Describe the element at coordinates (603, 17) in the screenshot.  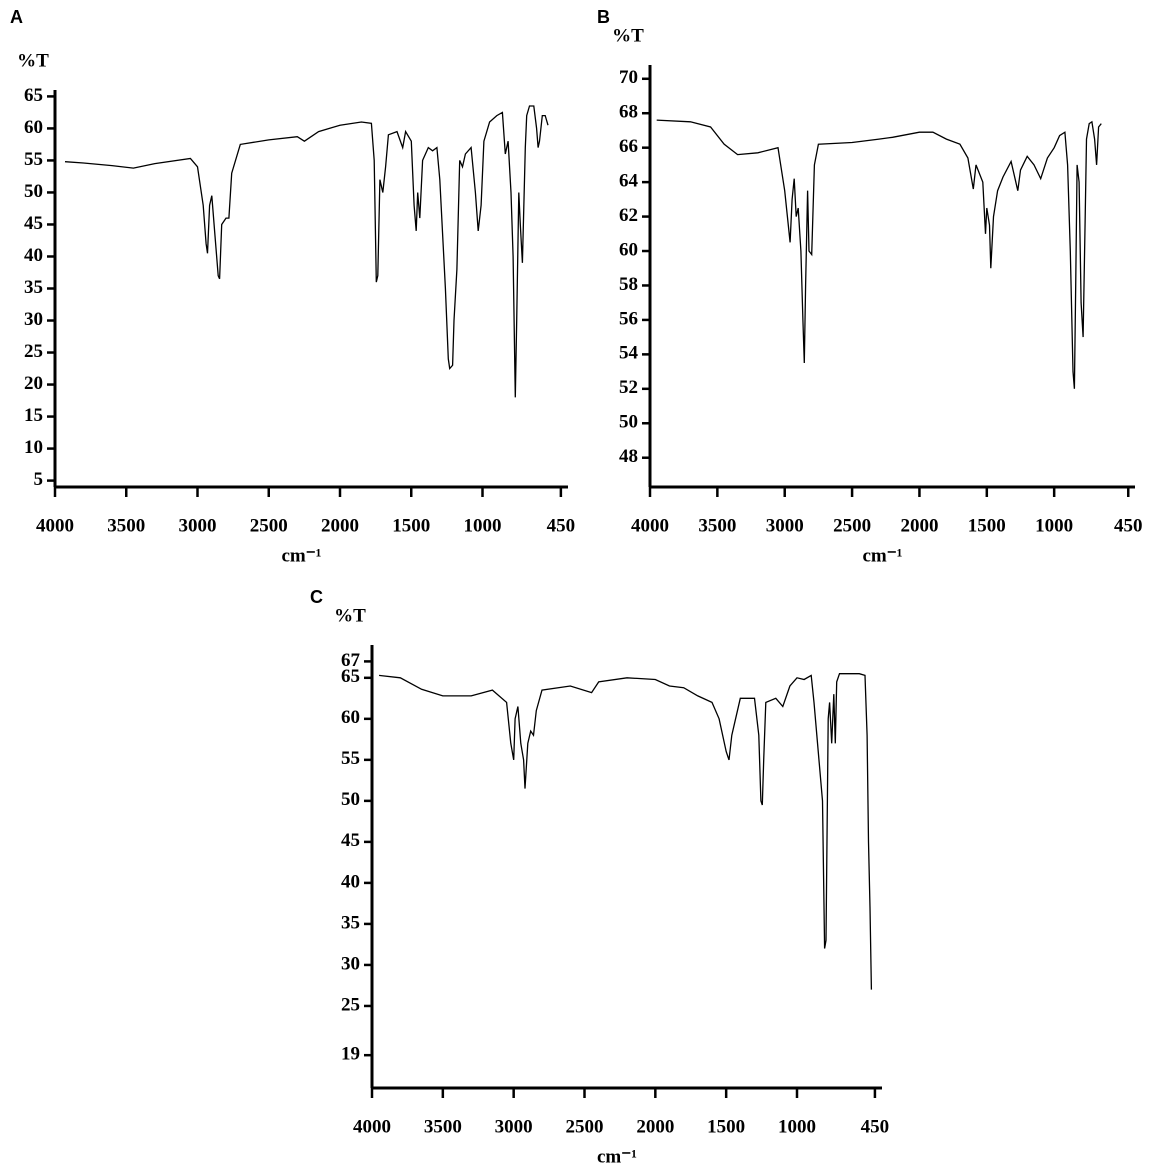
I see `panel-label: B` at that location.